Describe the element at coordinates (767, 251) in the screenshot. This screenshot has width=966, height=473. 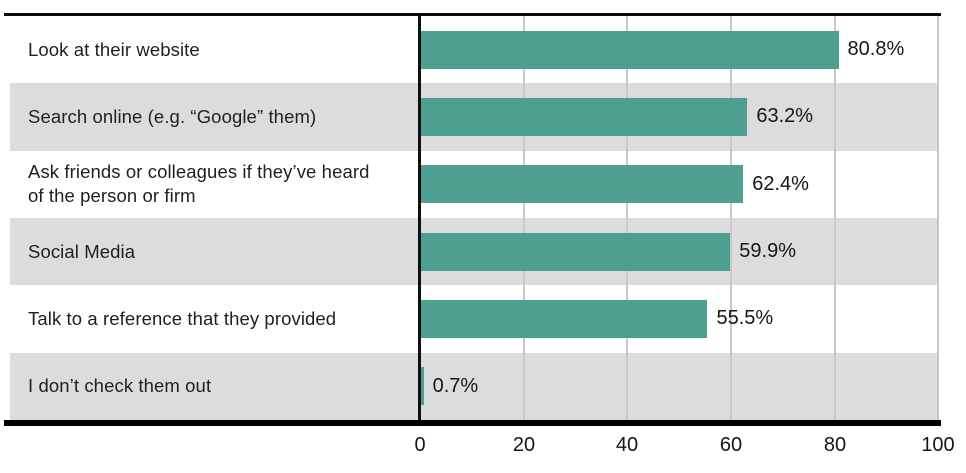
I see `value-label: 59.9%` at that location.